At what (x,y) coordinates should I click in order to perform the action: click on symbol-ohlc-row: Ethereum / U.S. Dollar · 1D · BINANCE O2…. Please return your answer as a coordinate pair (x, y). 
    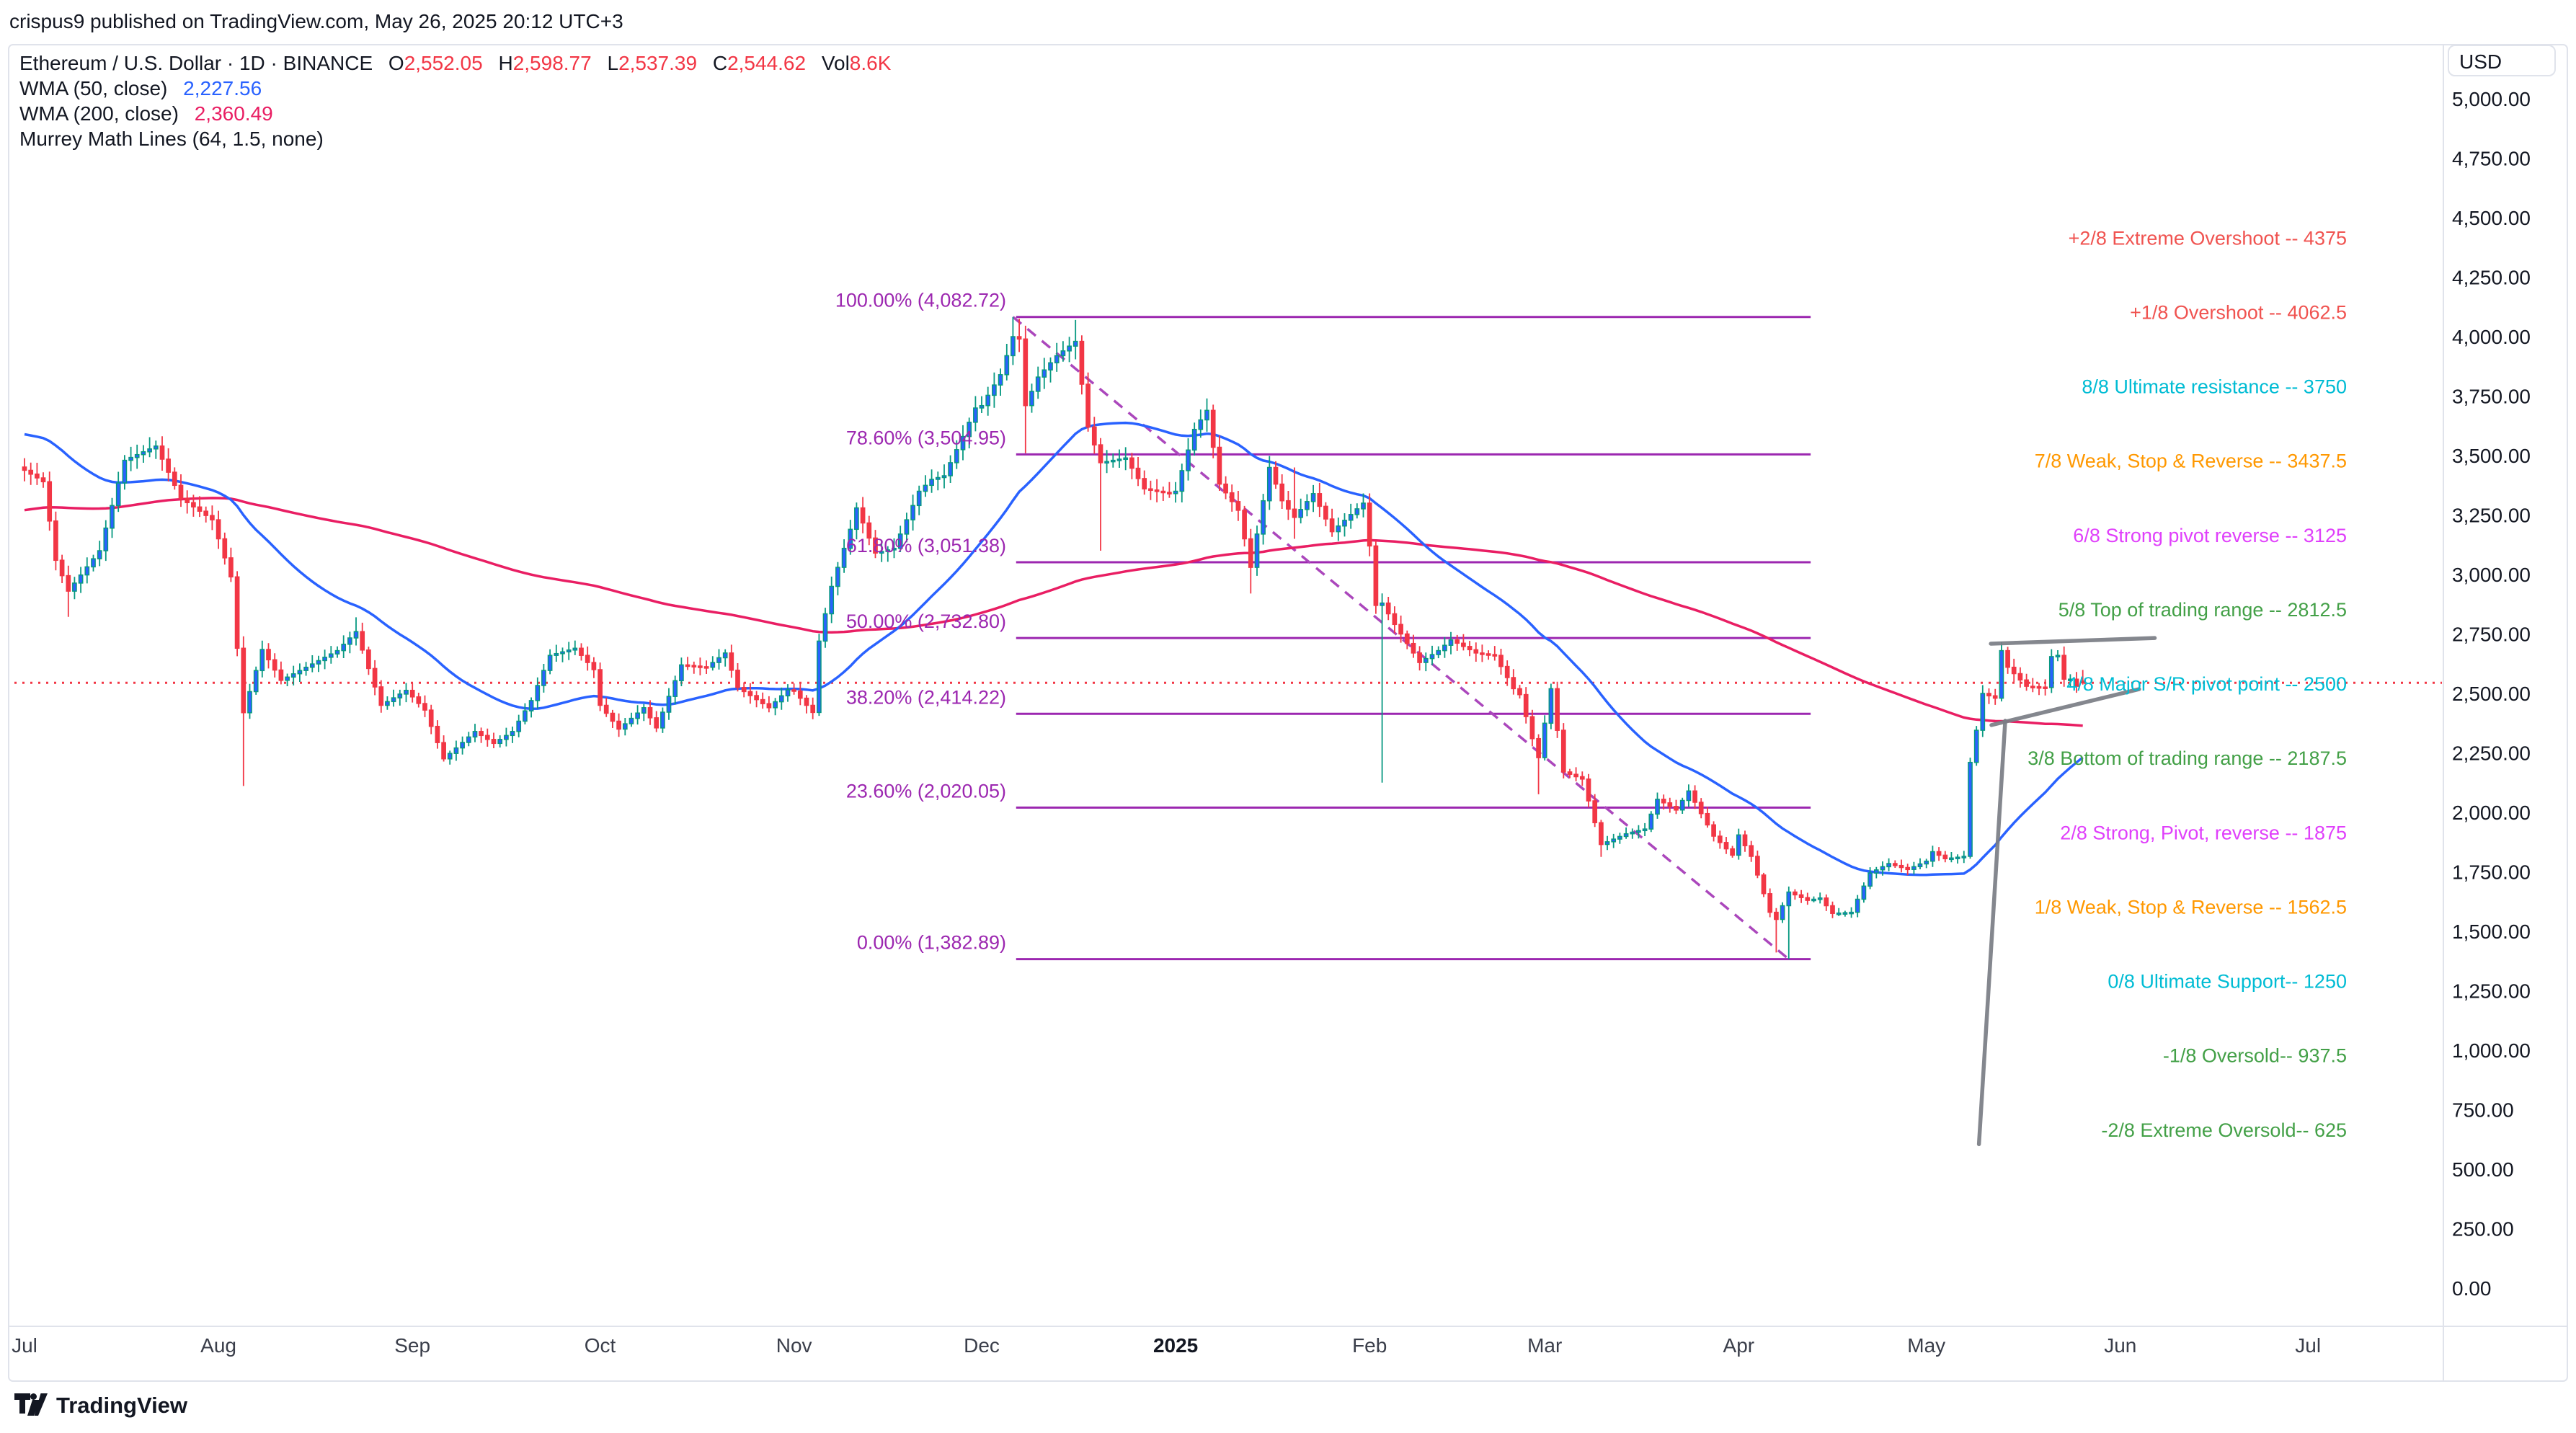
    Looking at the image, I should click on (455, 63).